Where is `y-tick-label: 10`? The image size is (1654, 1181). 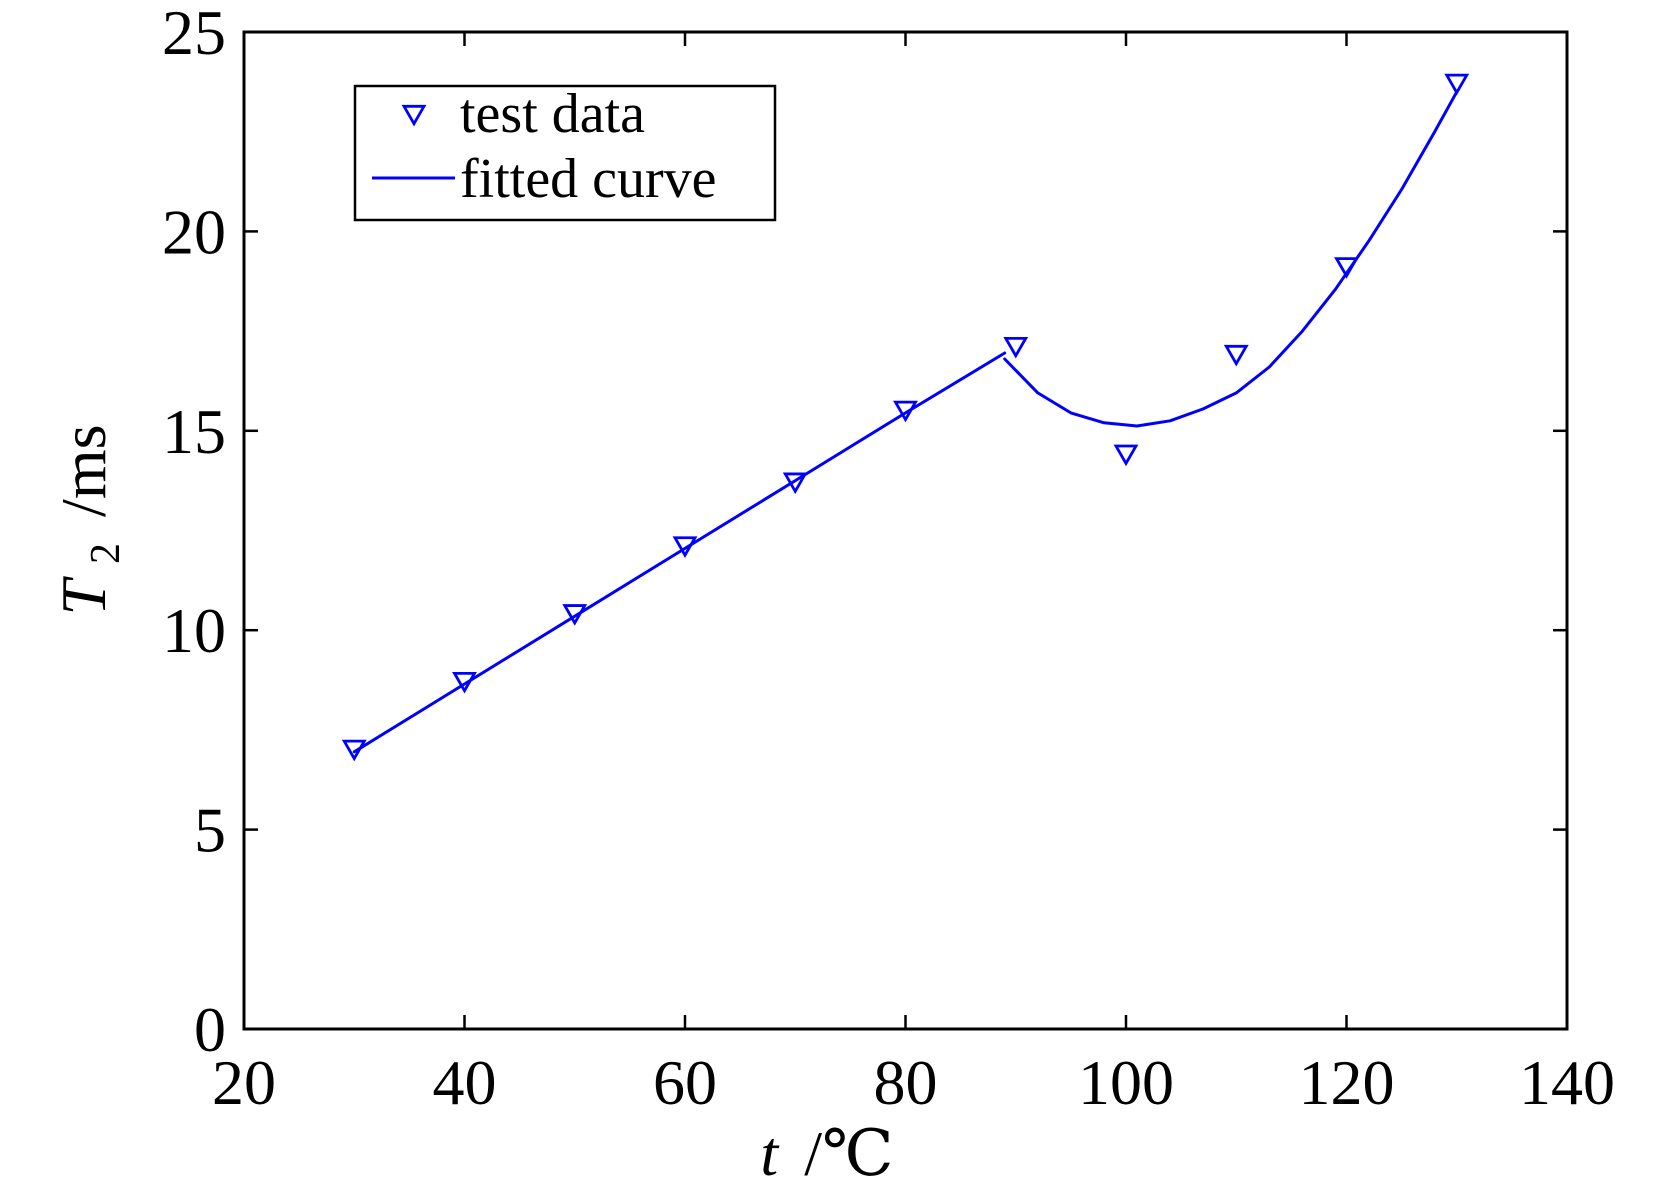
y-tick-label: 10 is located at coordinates (194, 630).